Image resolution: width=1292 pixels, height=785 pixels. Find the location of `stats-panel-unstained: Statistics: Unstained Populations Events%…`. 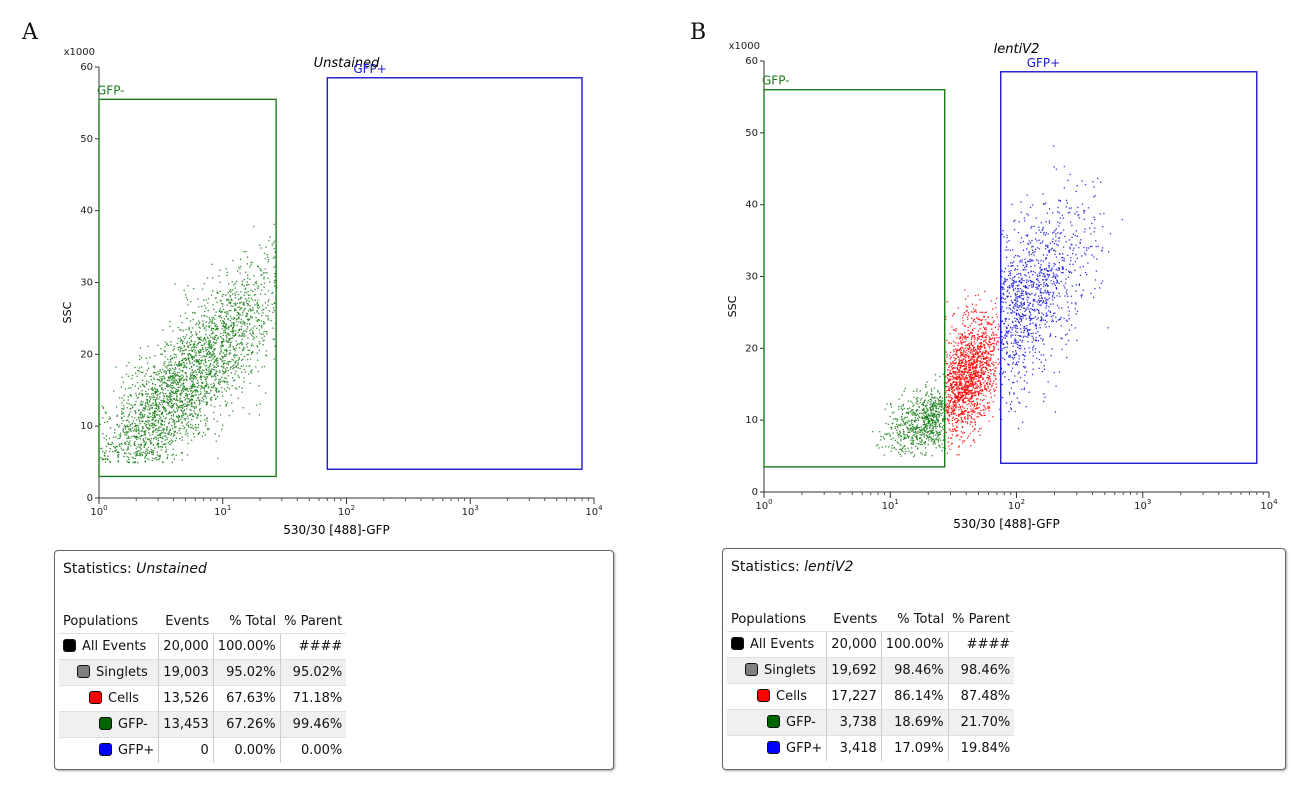

stats-panel-unstained: Statistics: Unstained Populations Events%… is located at coordinates (334, 660).